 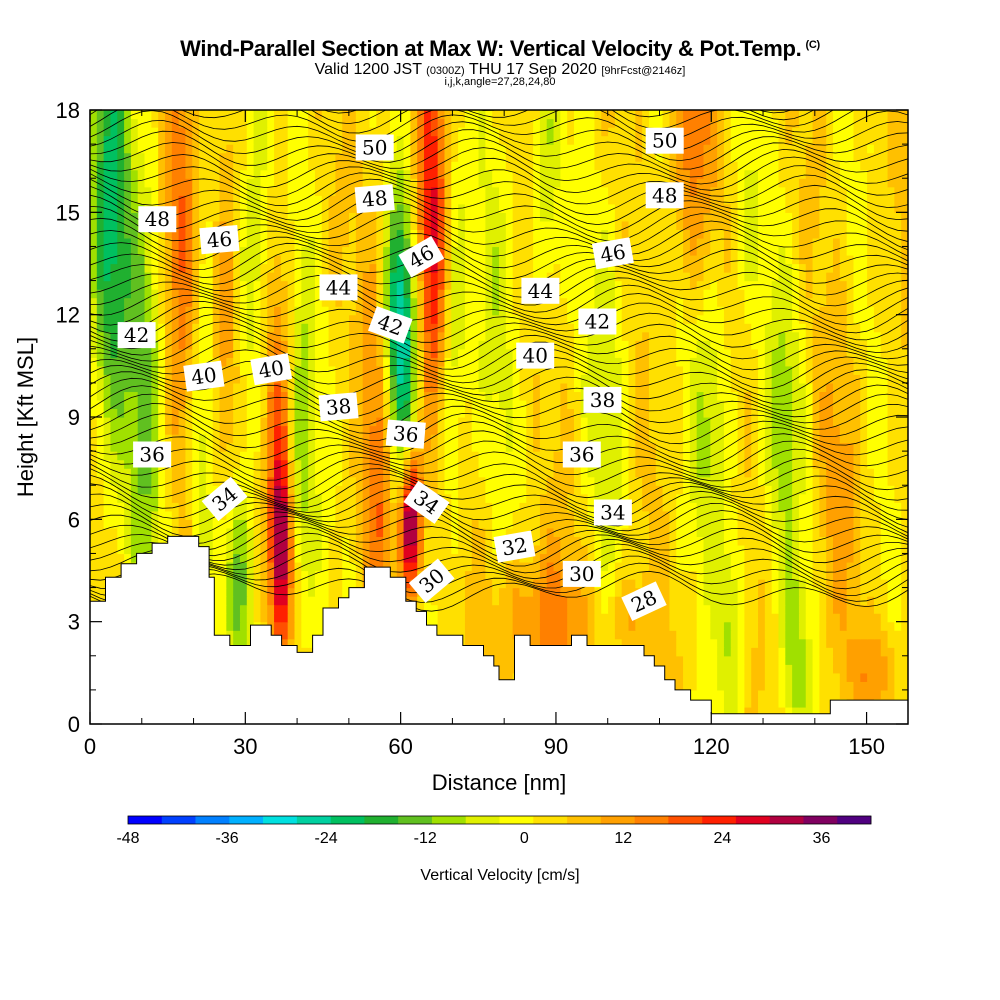 What do you see at coordinates (532, 69) in the screenshot?
I see `valid-date: THU 17 Sep 2020` at bounding box center [532, 69].